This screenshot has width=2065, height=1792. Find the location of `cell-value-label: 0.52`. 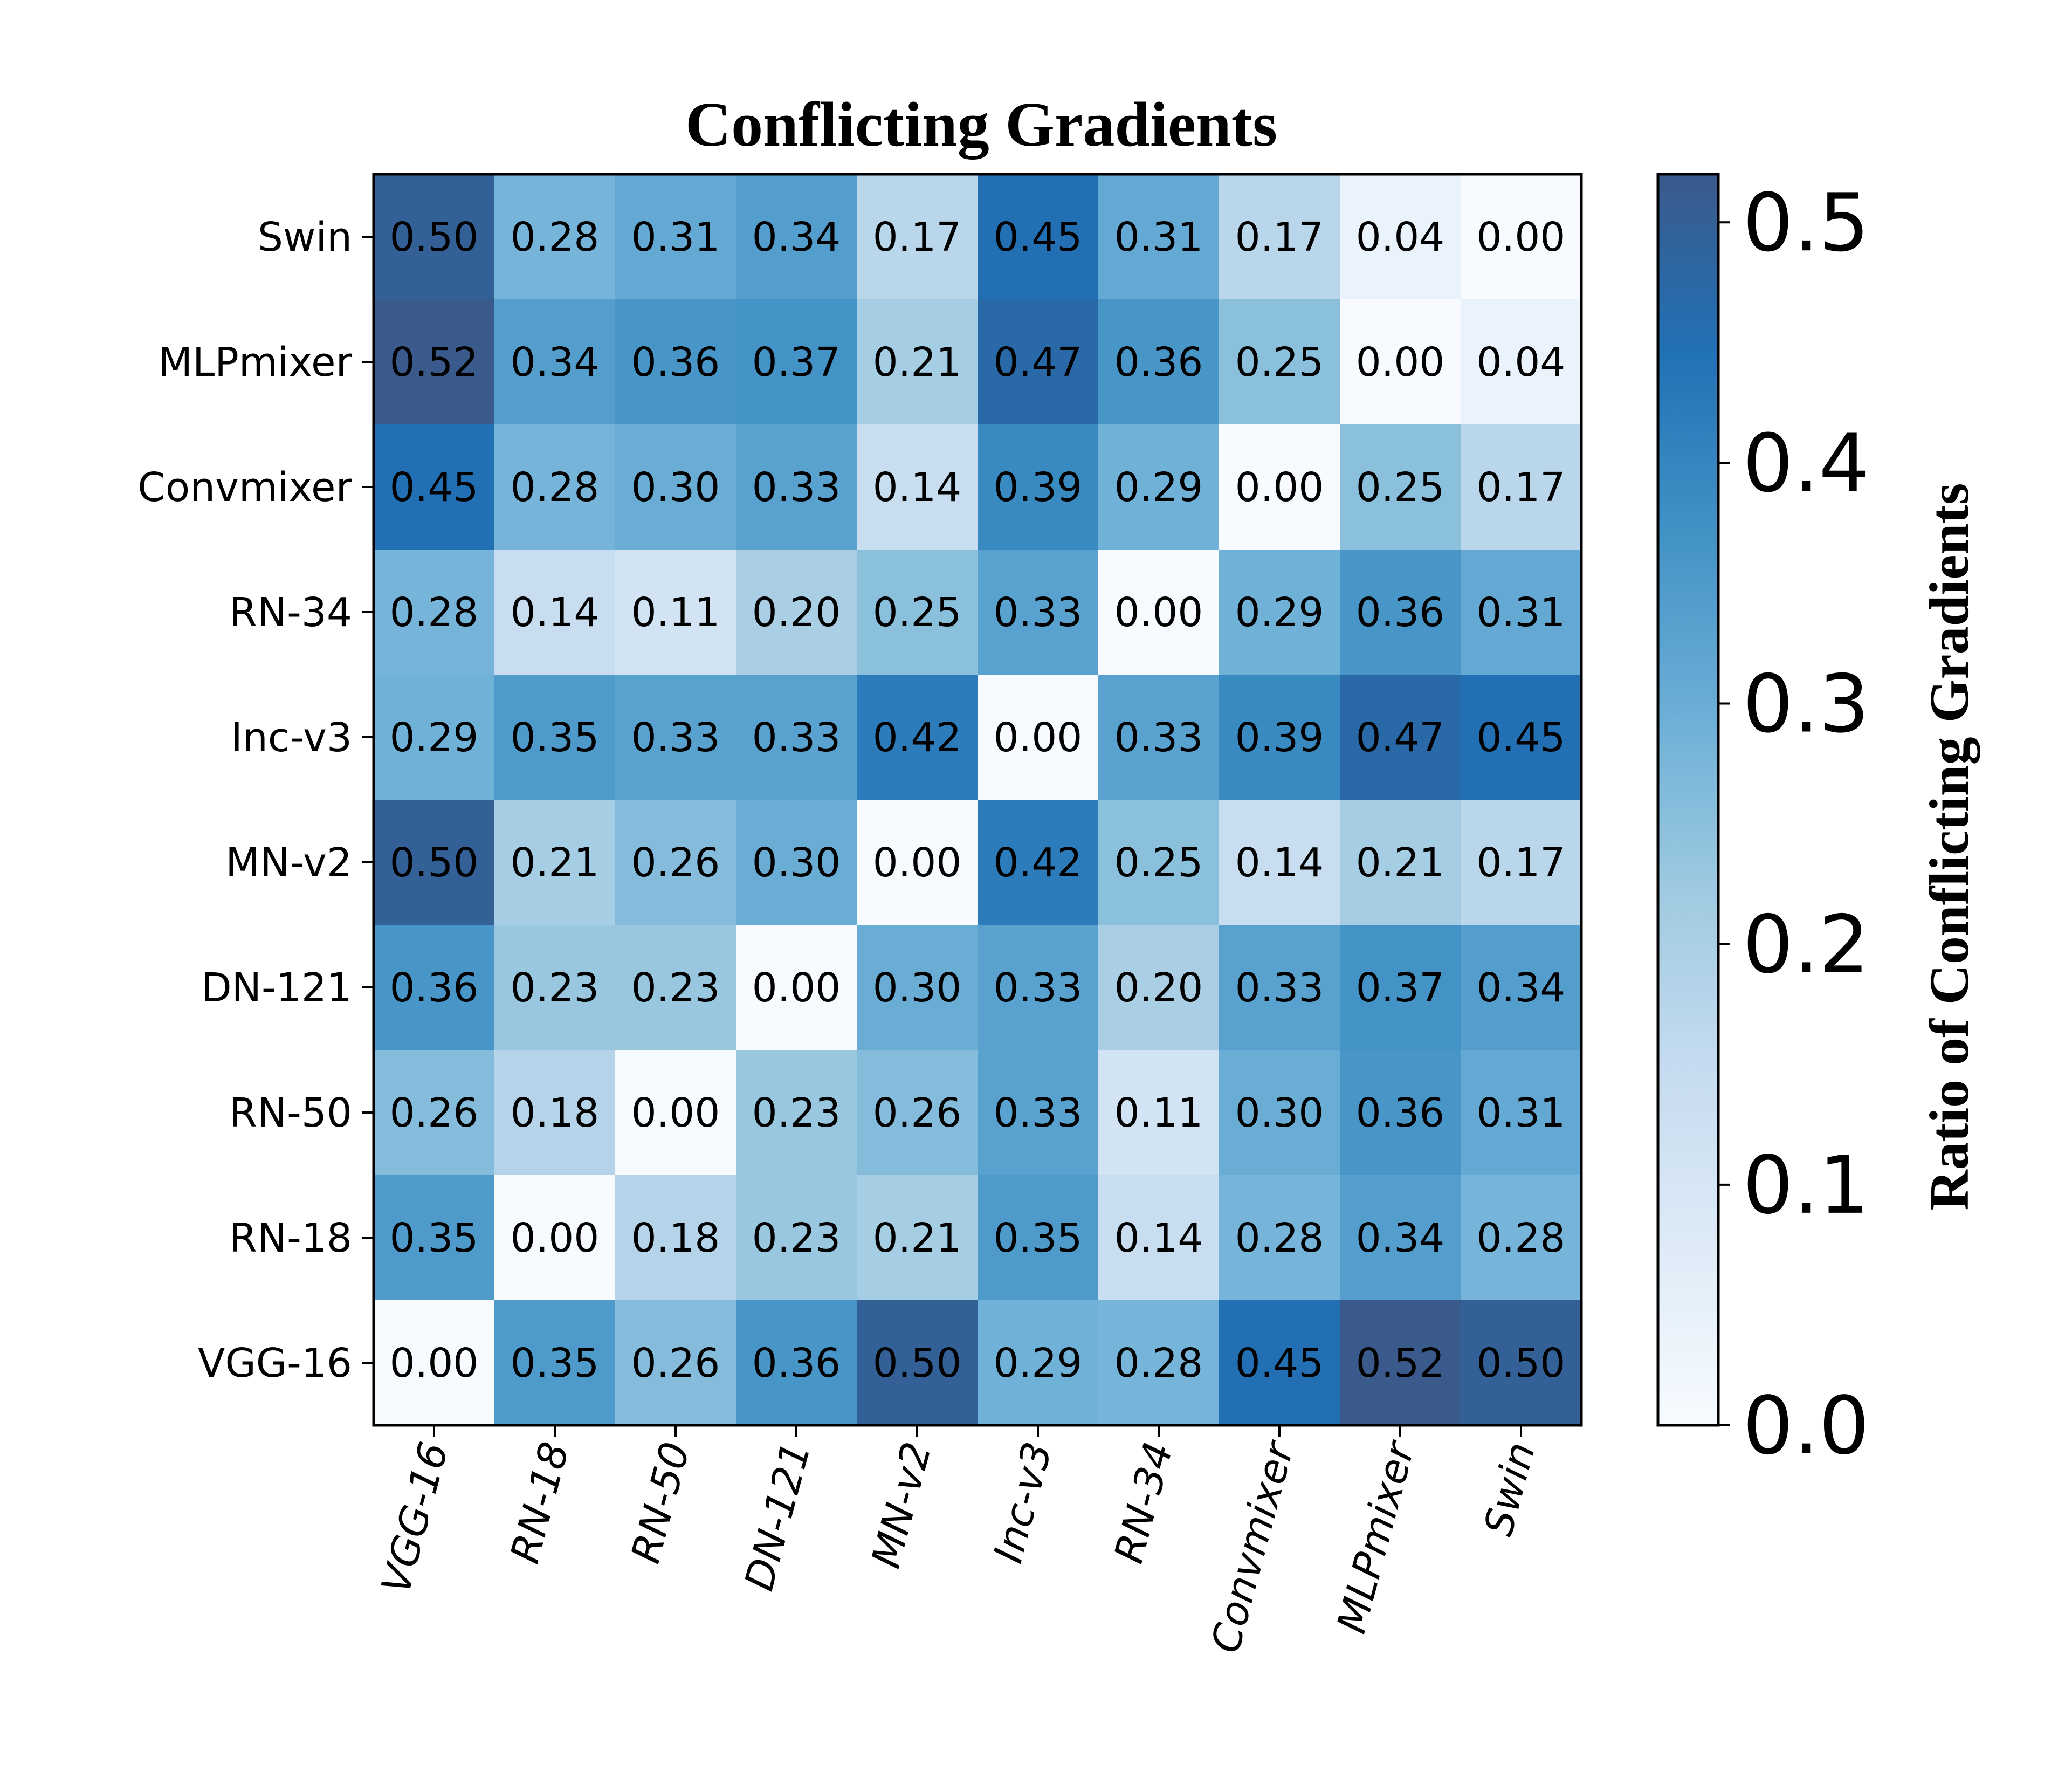

cell-value-label: 0.52 is located at coordinates (434, 362).